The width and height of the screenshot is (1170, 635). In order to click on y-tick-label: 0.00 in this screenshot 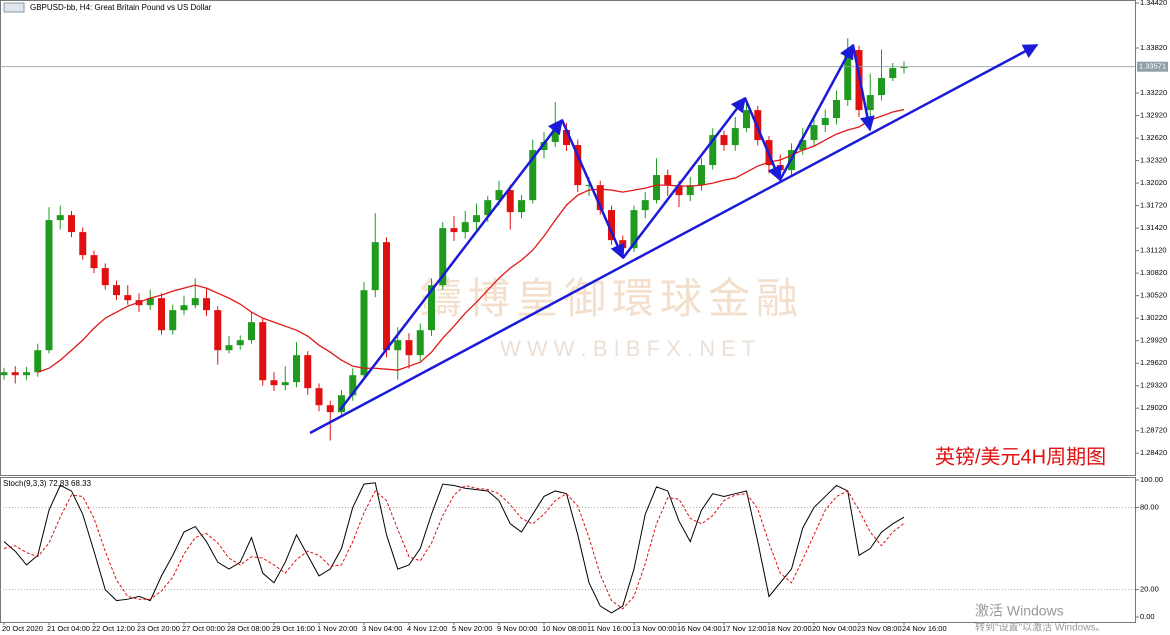, I will do `click(1147, 616)`.